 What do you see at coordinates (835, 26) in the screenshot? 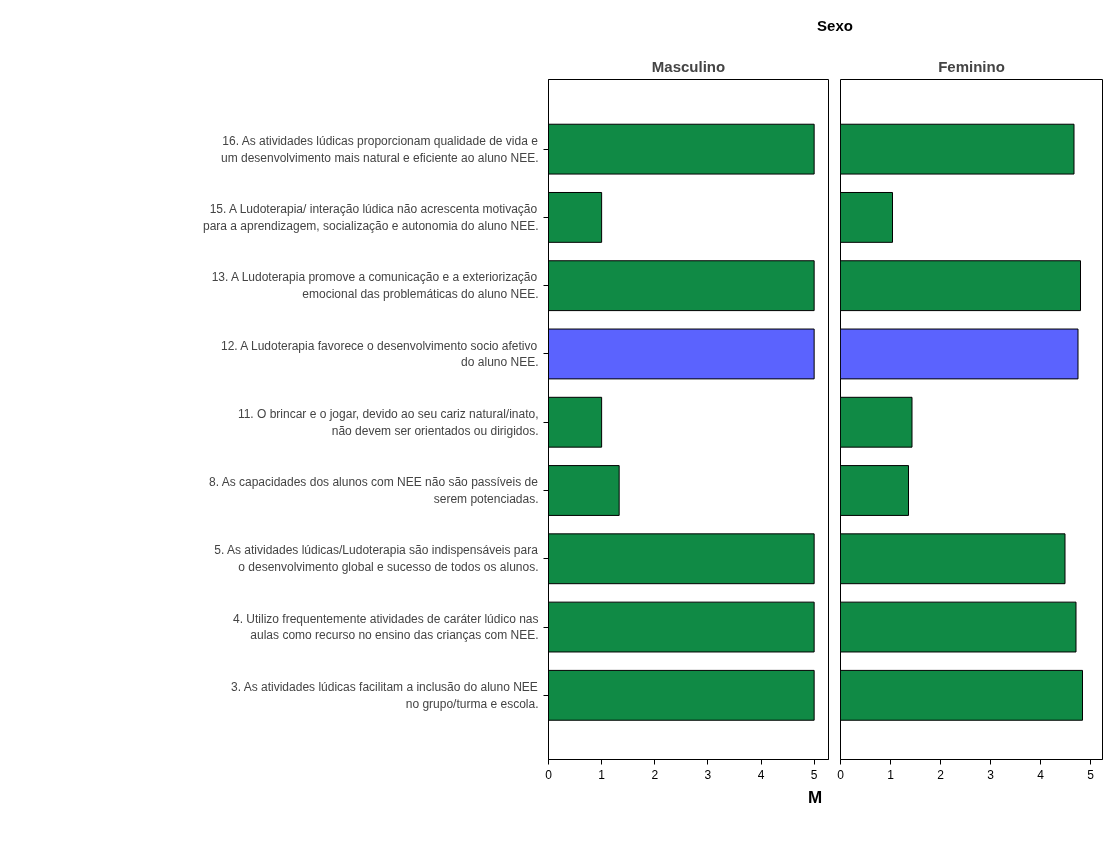
I see `text: Sexo` at bounding box center [835, 26].